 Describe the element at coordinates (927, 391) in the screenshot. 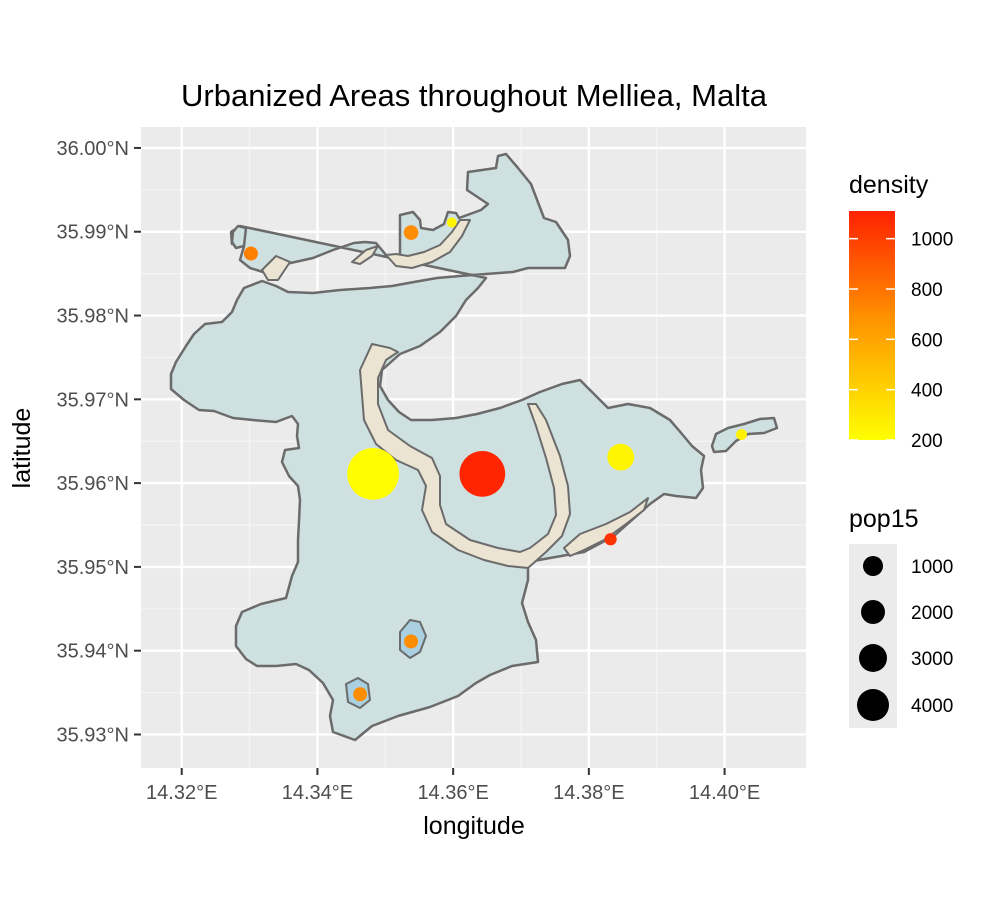

I see `density-legend-label: 400` at that location.